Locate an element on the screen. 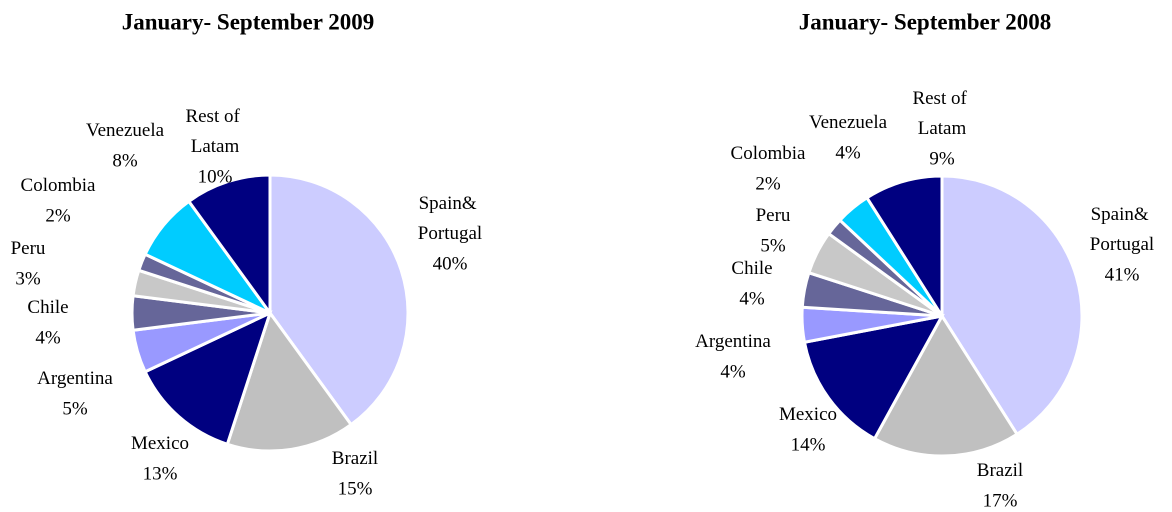 The height and width of the screenshot is (512, 1172). chart-title: January- September 2009 is located at coordinates (248, 21).